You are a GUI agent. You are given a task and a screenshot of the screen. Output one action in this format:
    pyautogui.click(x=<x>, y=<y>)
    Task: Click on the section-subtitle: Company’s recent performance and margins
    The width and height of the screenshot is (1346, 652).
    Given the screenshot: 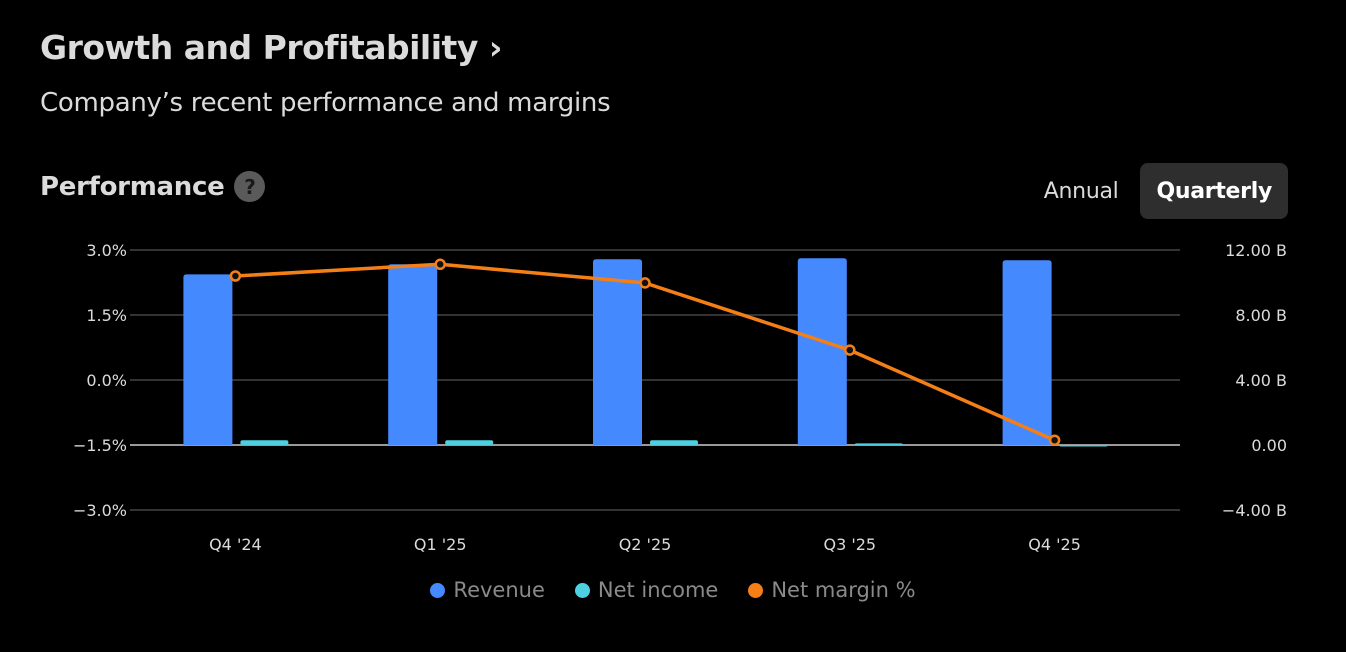 What is the action you would take?
    pyautogui.click(x=325, y=103)
    